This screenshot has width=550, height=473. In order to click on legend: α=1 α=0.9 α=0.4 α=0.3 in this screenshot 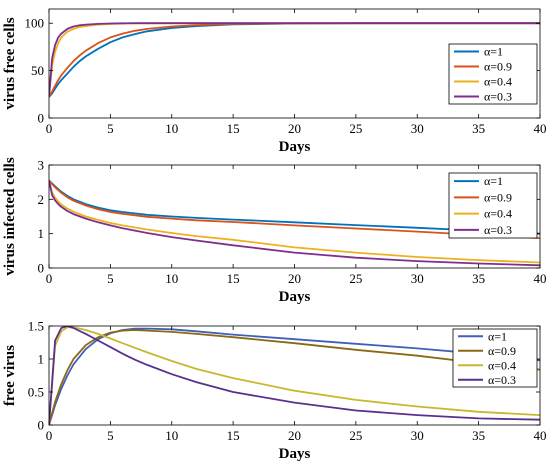, I will do `click(493, 205)`.